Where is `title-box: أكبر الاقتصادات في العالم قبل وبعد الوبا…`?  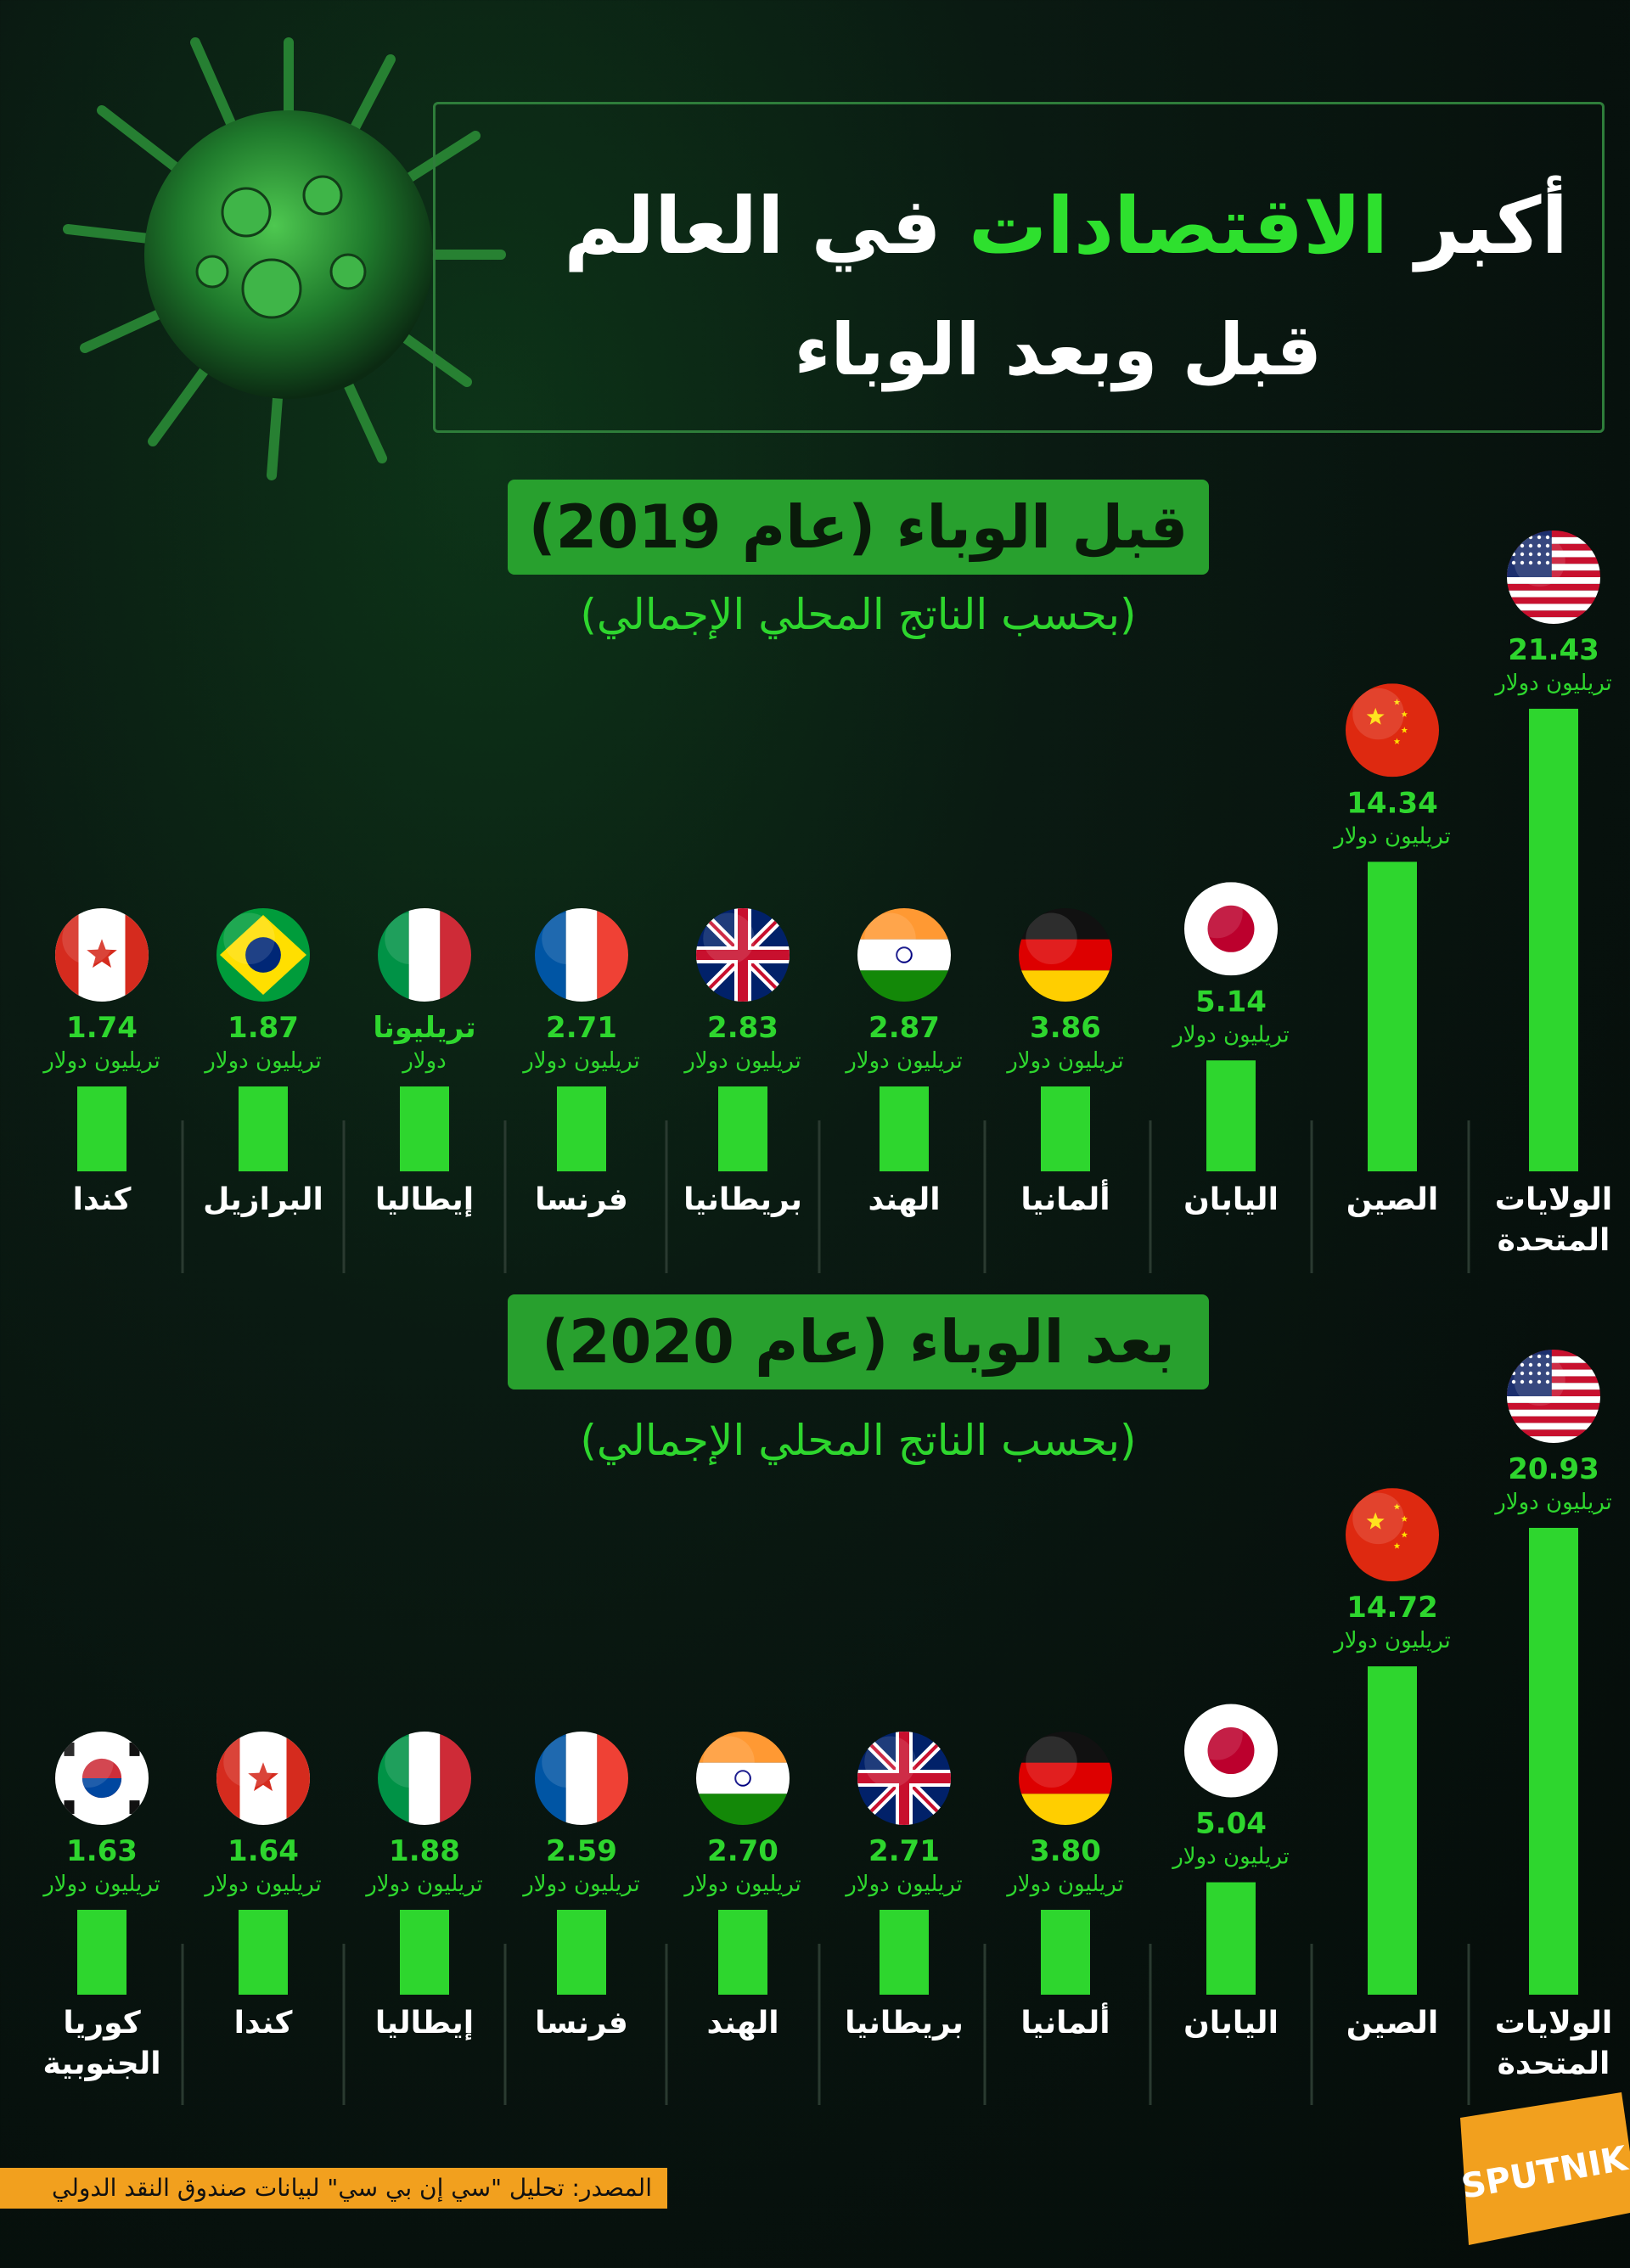
title-box: أكبر الاقتصادات في العالم قبل وبعد الوبا… is located at coordinates (1019, 267).